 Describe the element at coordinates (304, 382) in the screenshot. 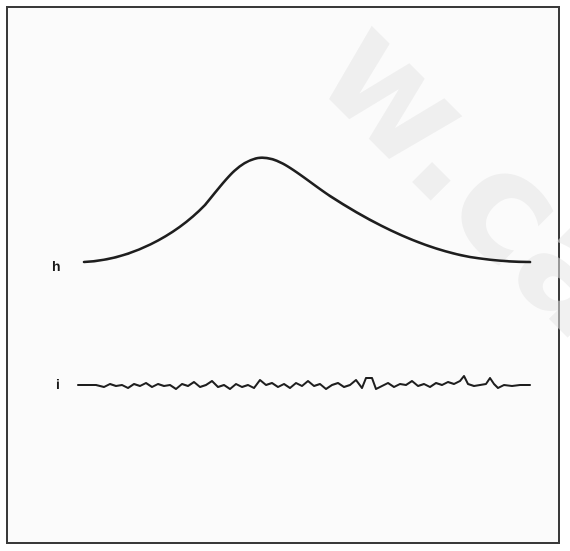

I see `trace-i-wave` at that location.